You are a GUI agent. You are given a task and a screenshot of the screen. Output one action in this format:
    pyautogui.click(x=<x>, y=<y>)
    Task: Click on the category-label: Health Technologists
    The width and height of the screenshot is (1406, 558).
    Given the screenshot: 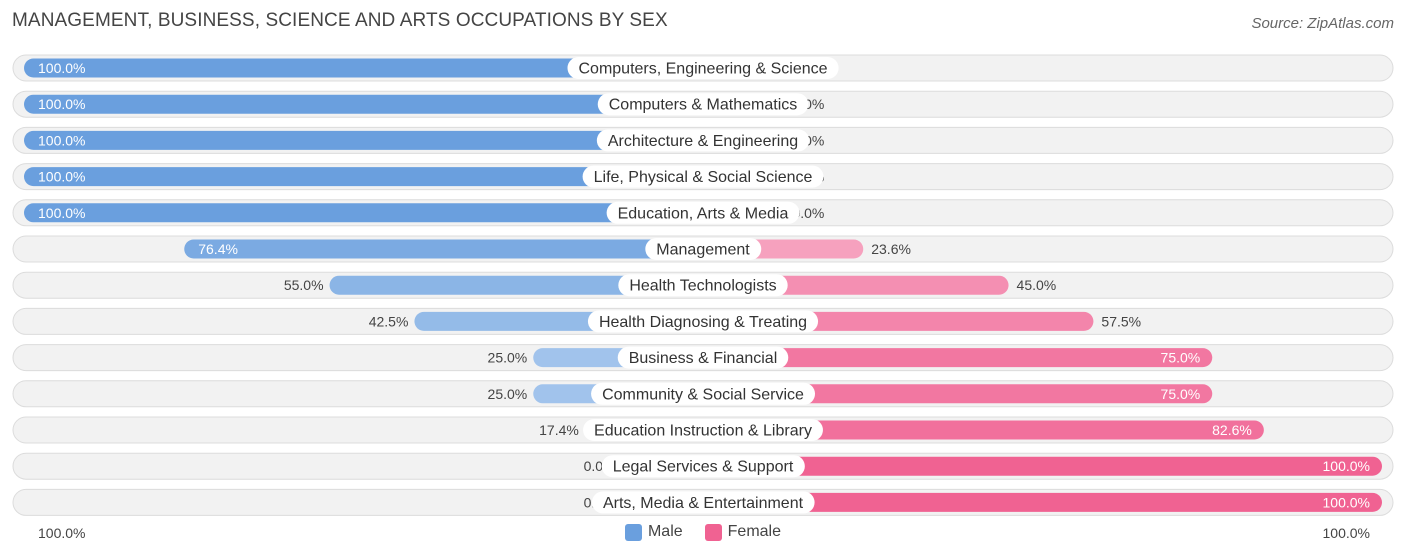 What is the action you would take?
    pyautogui.click(x=702, y=286)
    